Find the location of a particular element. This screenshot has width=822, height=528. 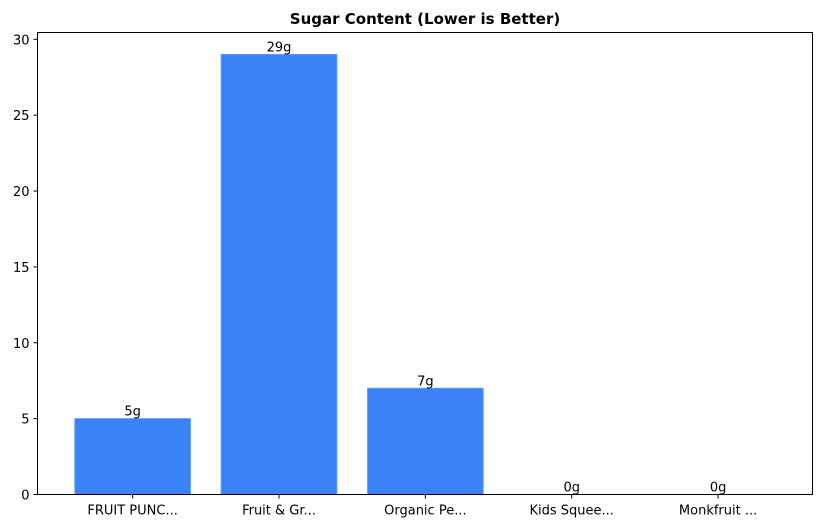

data-label: 29g is located at coordinates (279, 48).